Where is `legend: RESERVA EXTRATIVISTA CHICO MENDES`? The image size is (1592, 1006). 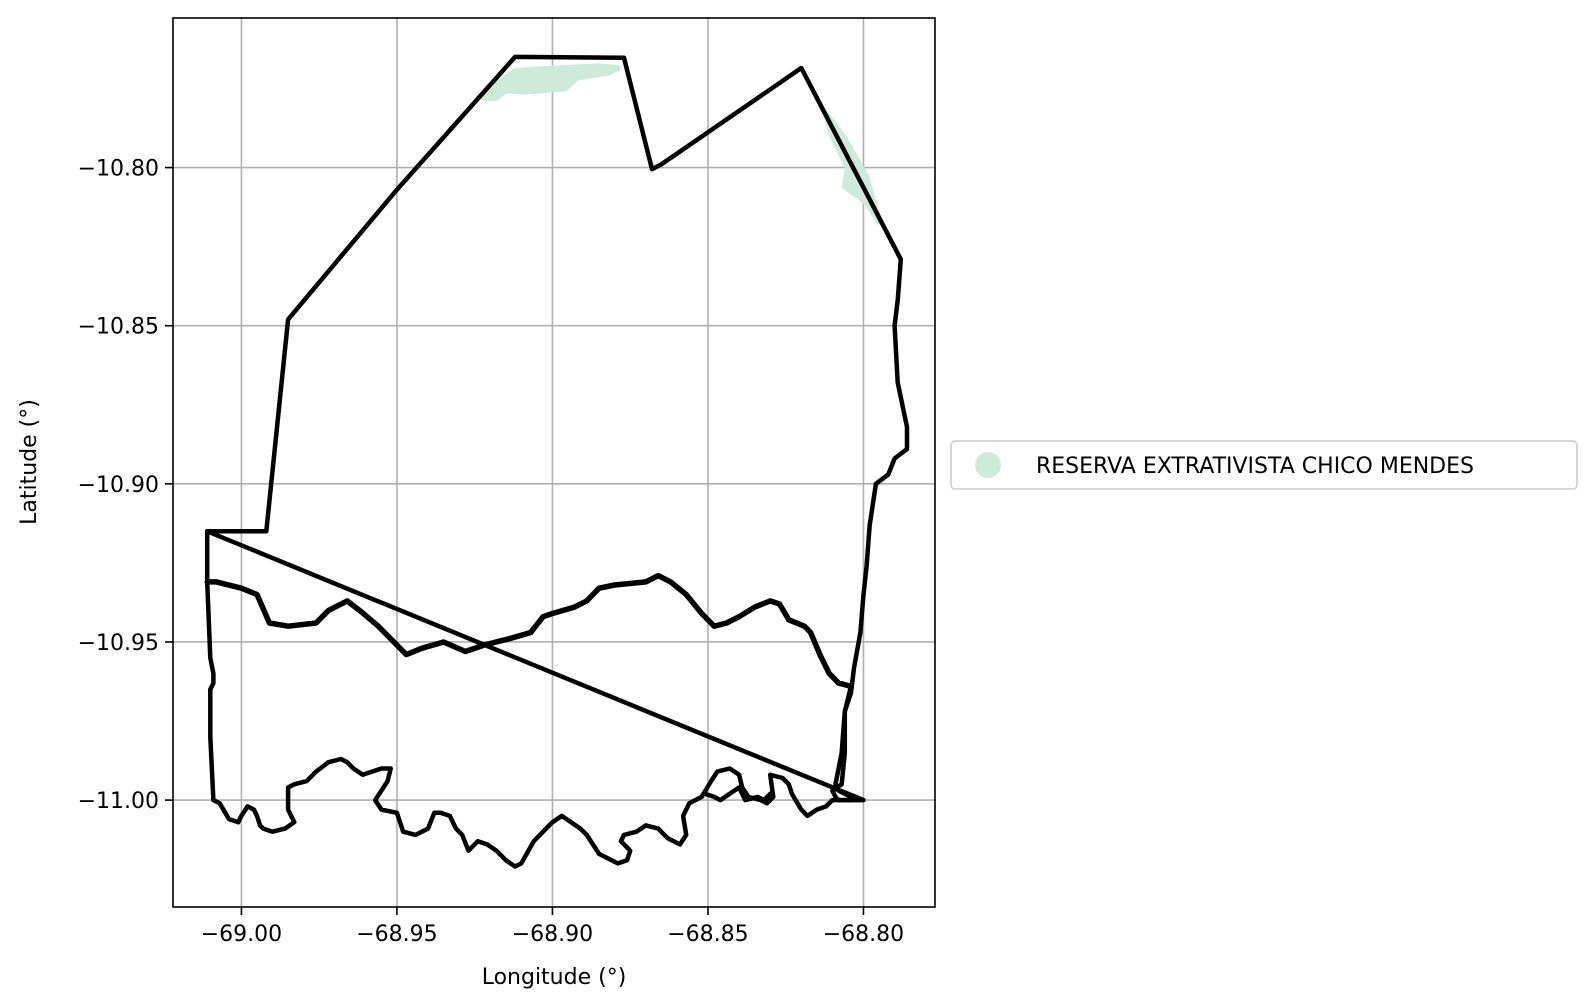 legend: RESERVA EXTRATIVISTA CHICO MENDES is located at coordinates (1264, 465).